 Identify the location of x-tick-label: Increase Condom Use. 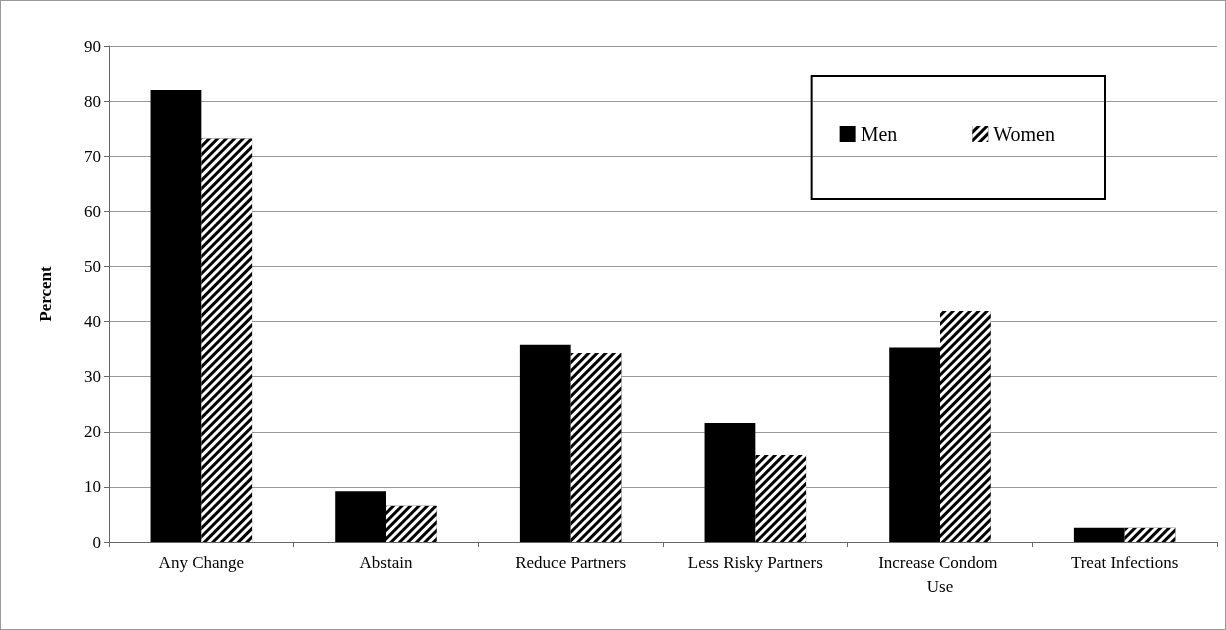
(940, 574).